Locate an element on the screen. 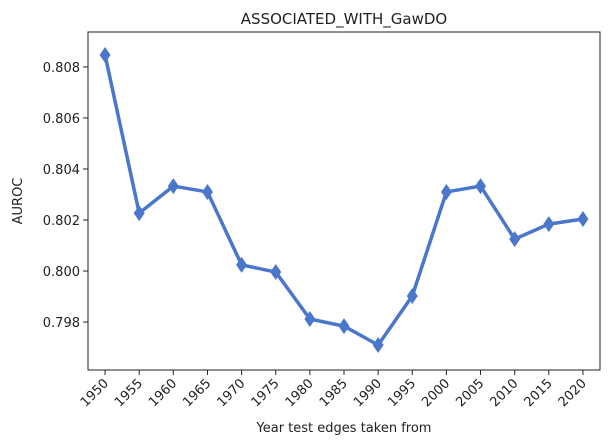  x-tick-label: 2000 is located at coordinates (436, 393).